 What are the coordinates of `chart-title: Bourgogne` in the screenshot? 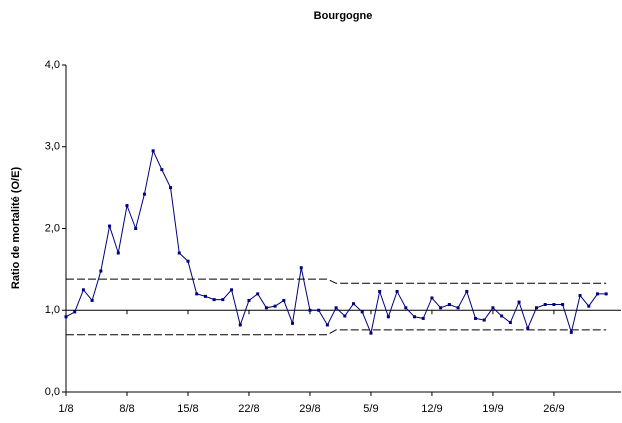 It's located at (343, 16).